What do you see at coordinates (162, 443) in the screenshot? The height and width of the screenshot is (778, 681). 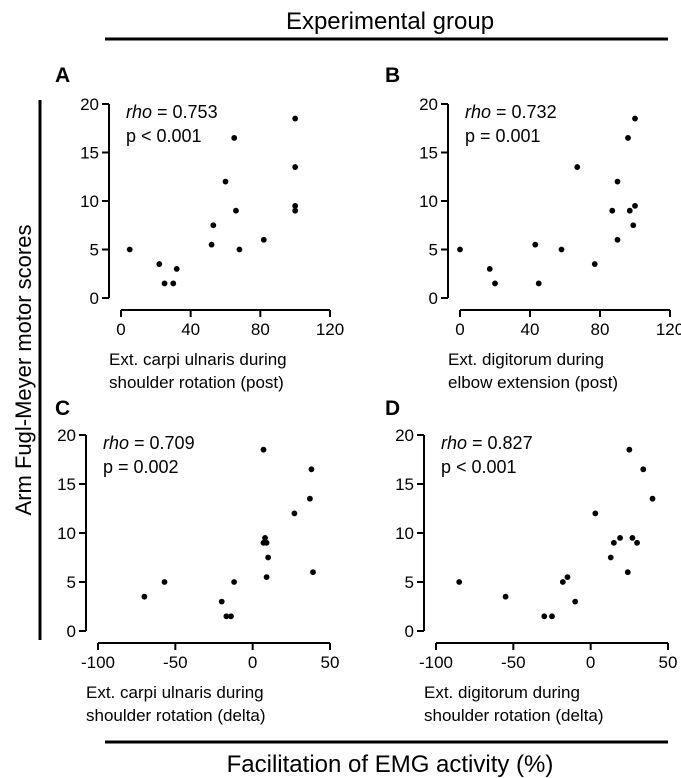 I see `stat-rho-value: = 0.709` at bounding box center [162, 443].